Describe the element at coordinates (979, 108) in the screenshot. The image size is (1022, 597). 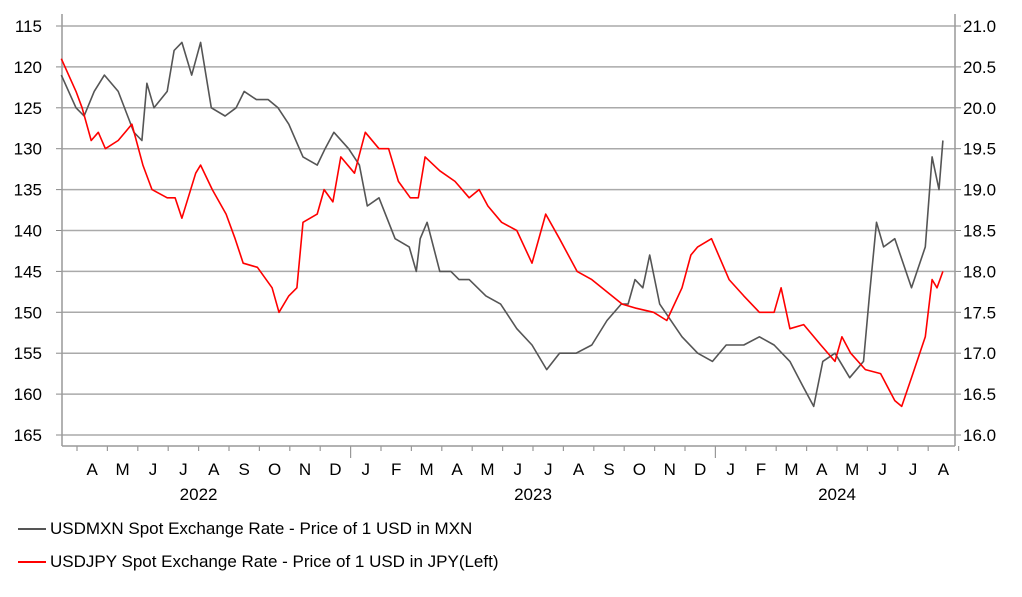
I see `right-tick-label: 20.0` at that location.